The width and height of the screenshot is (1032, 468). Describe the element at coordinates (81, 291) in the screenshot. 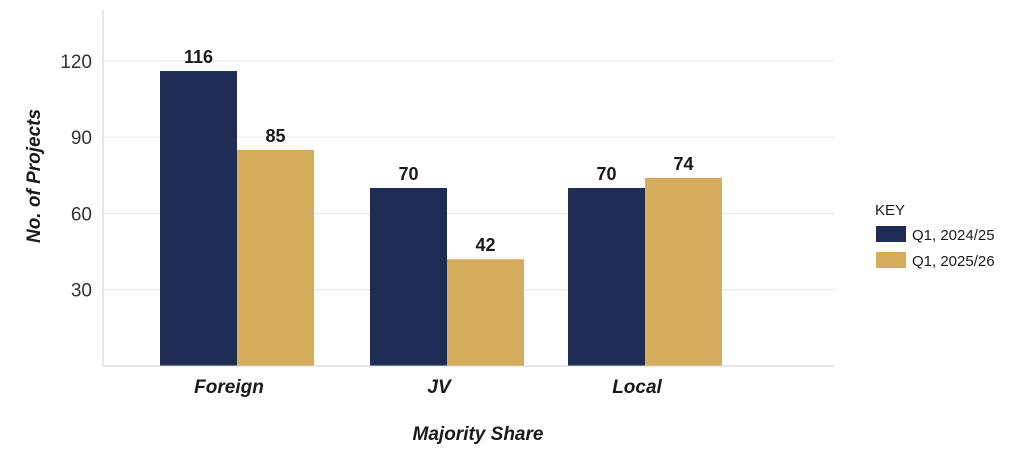

I see `y-tick-label: 30` at that location.